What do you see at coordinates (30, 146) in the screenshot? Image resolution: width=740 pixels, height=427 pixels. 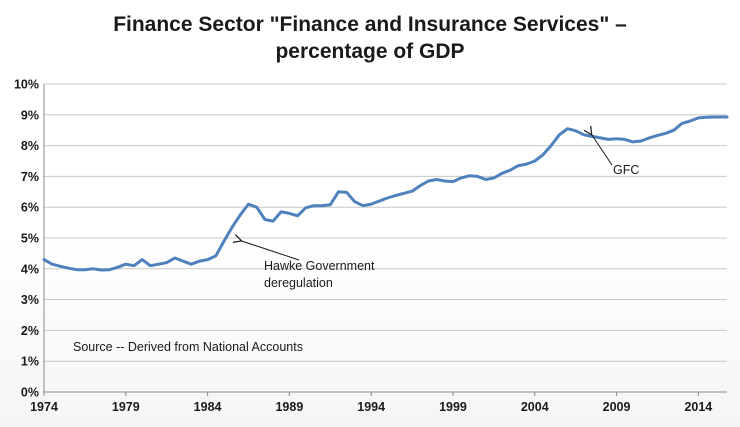 I see `y-tick-label: 8%` at bounding box center [30, 146].